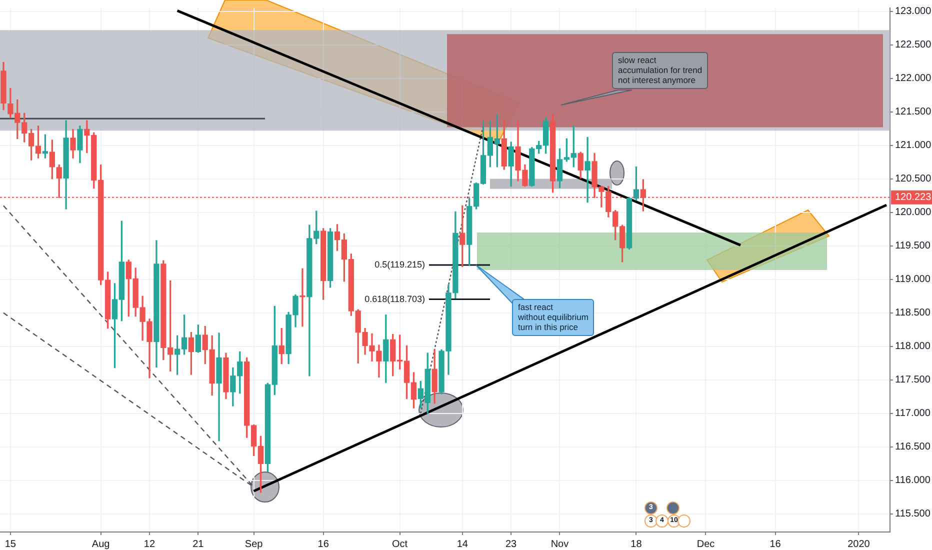  I want to click on x-tick-label: Sep, so click(254, 544).